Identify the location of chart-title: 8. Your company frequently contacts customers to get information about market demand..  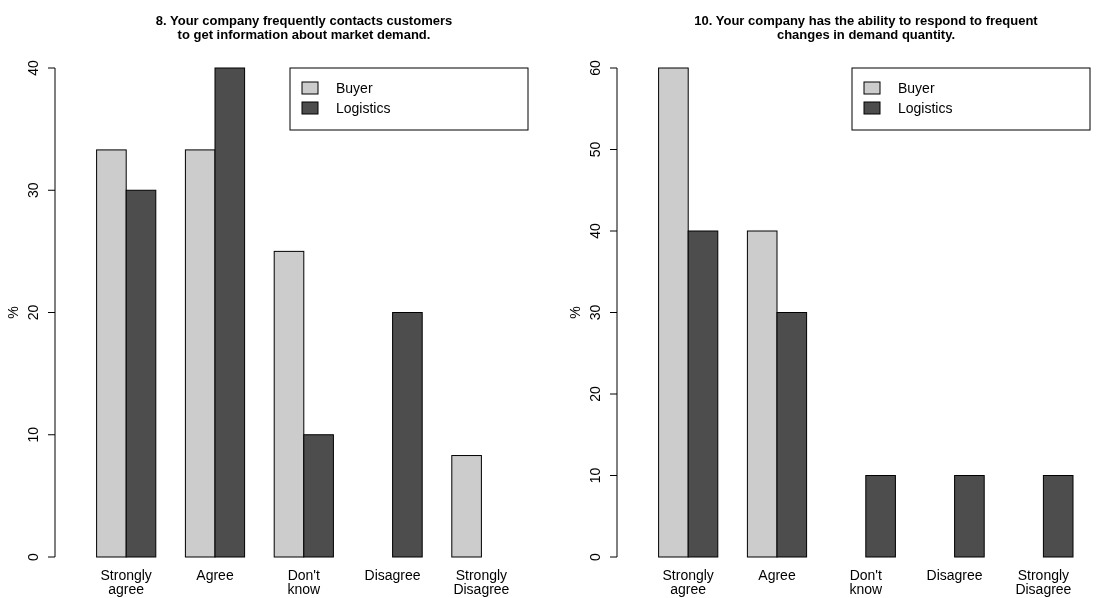
(304, 27).